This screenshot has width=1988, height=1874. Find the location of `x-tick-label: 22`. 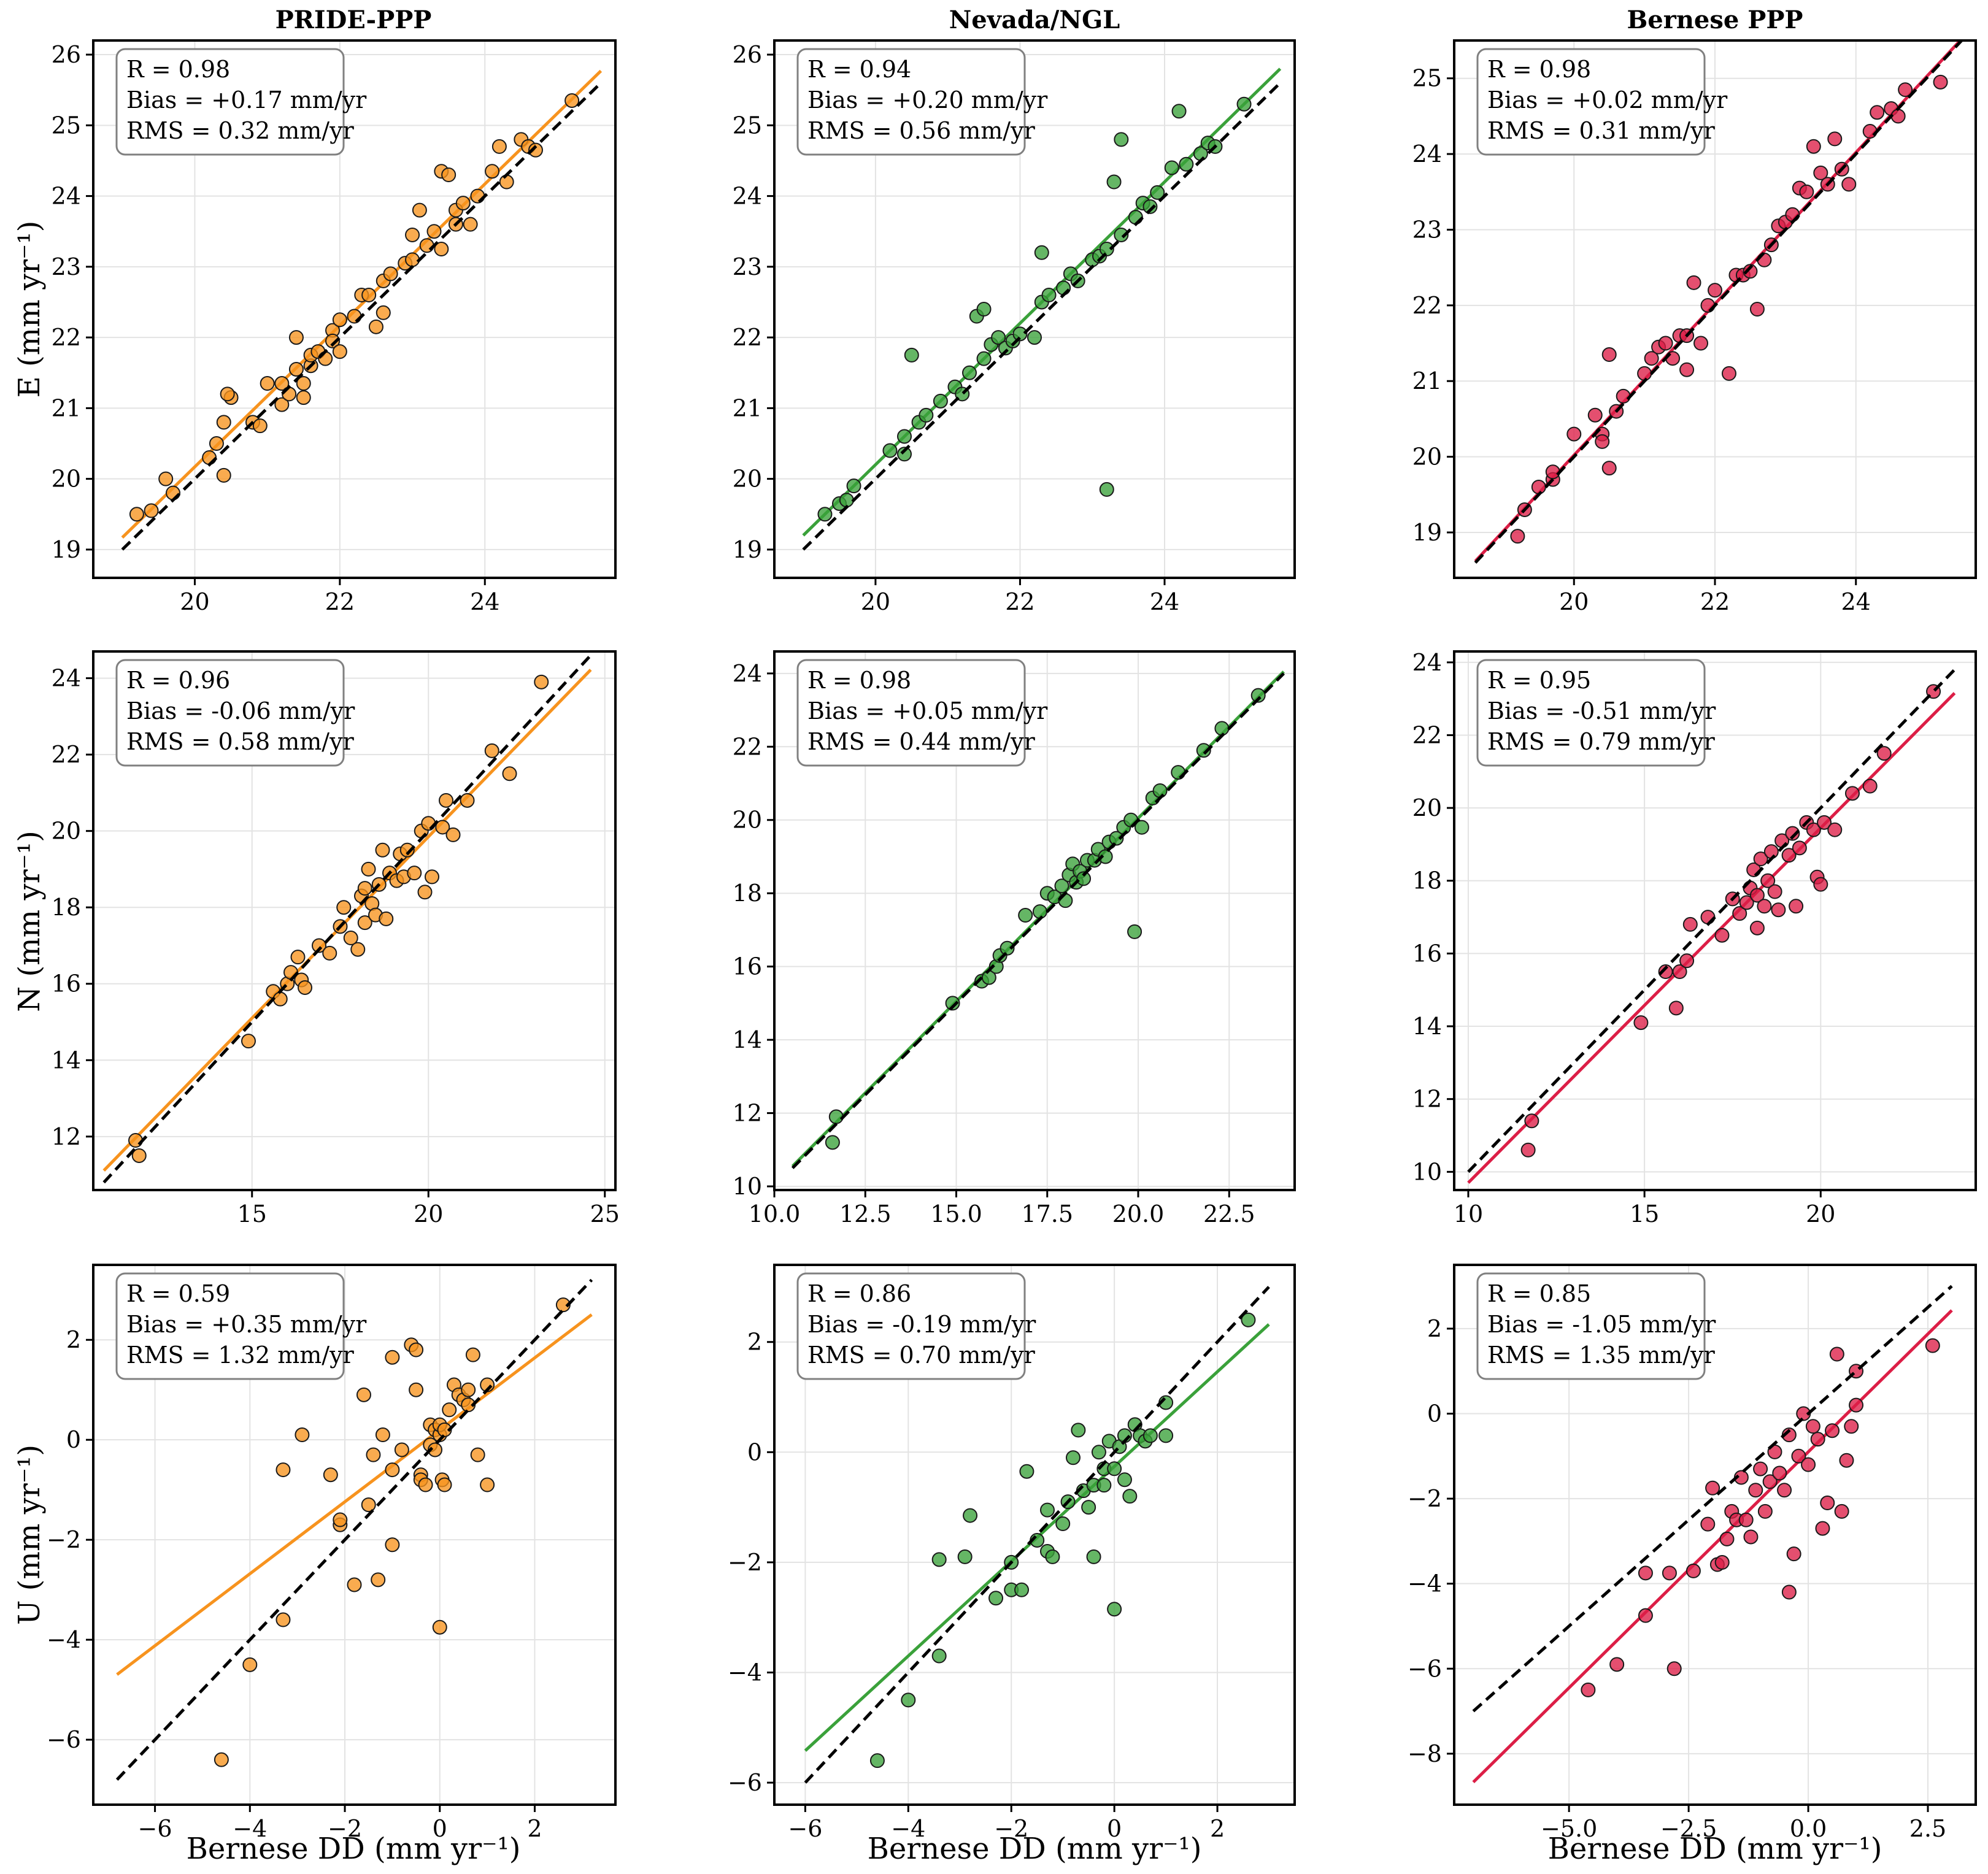

x-tick-label: 22 is located at coordinates (340, 601).